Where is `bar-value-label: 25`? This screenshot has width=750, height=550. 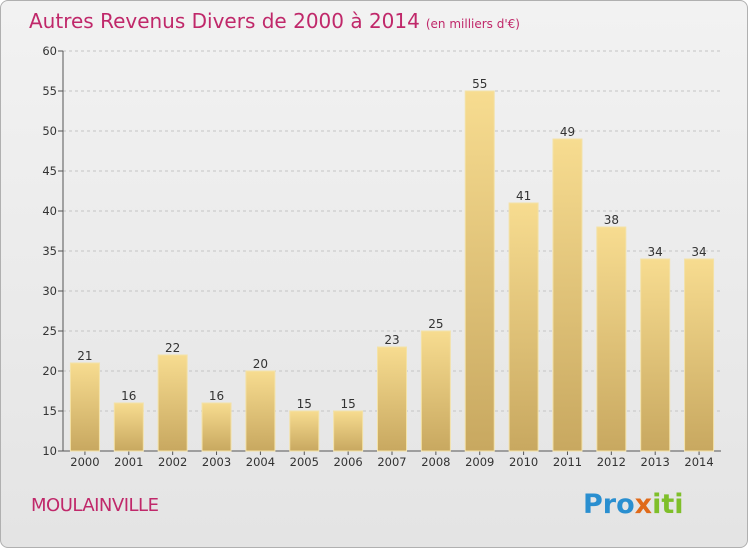 bar-value-label: 25 is located at coordinates (435, 324).